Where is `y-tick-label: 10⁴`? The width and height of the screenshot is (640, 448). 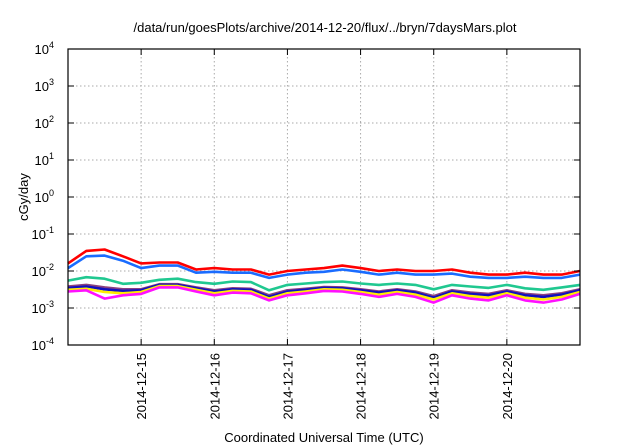
y-tick-label: 10⁴ is located at coordinates (44, 48).